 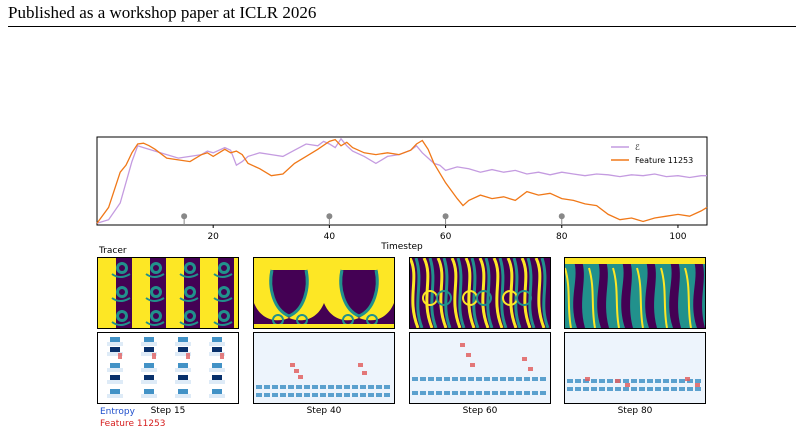 What do you see at coordinates (213, 237) in the screenshot?
I see `x-tick-label-20: 20` at bounding box center [213, 237].